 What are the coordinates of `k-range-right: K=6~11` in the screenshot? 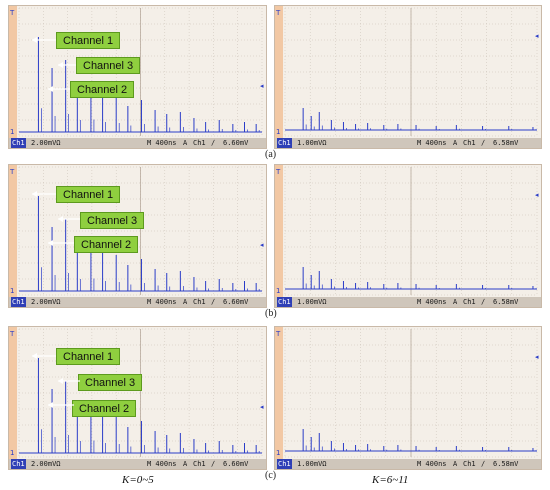 It's located at (390, 480).